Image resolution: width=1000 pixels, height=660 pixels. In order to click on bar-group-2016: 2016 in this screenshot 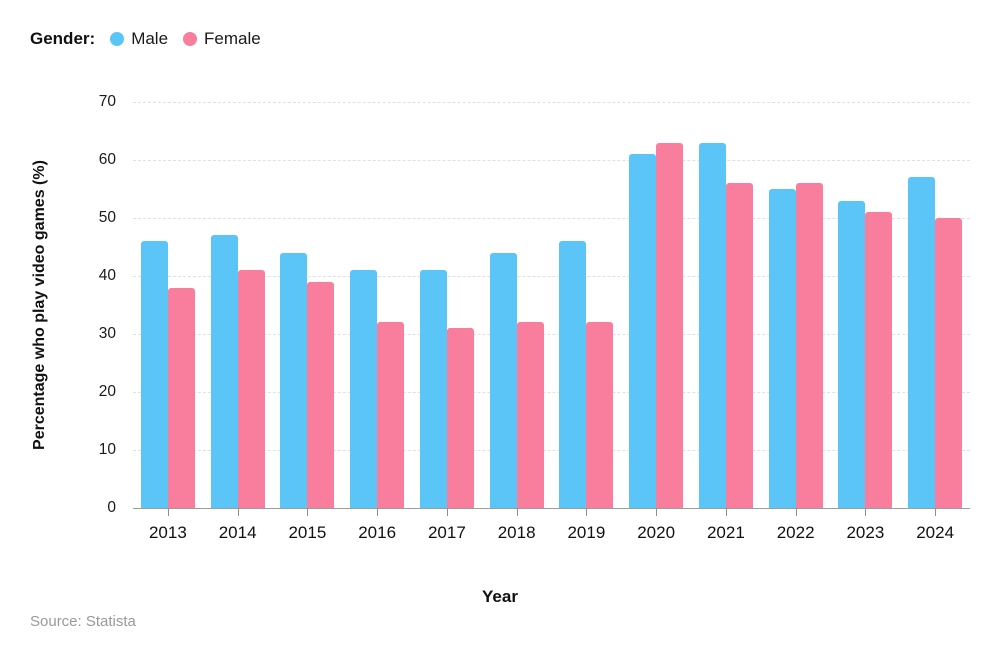, I will do `click(377, 322)`.